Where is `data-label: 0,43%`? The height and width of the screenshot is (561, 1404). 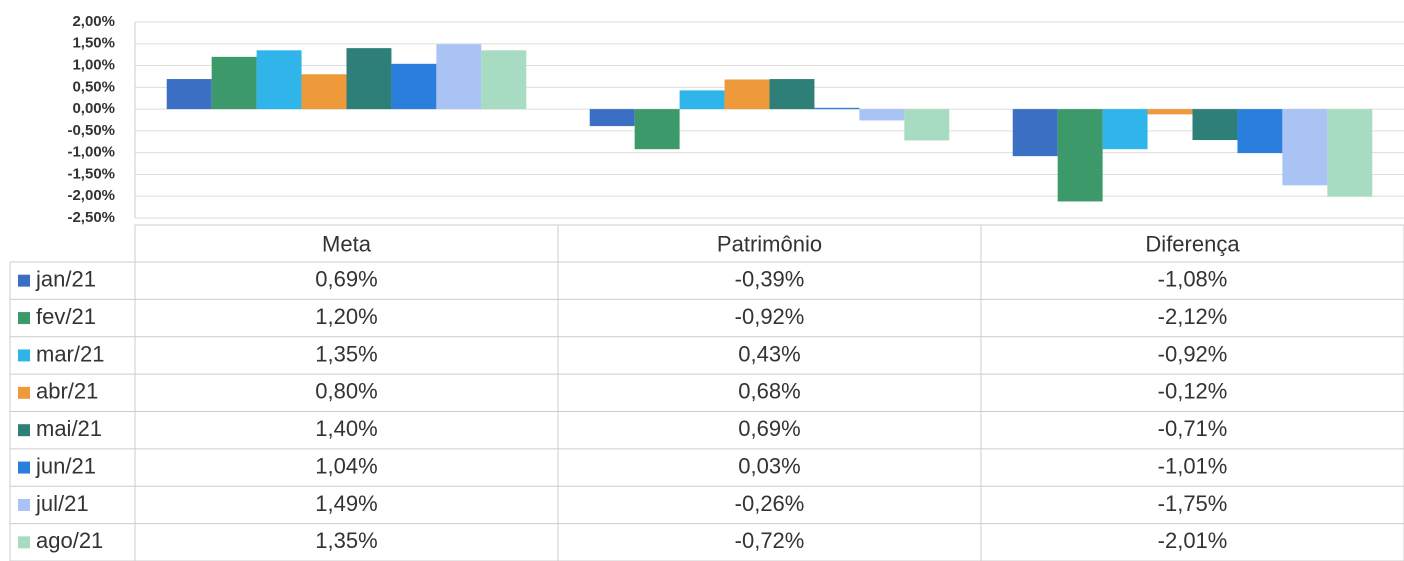
data-label: 0,43% is located at coordinates (769, 353).